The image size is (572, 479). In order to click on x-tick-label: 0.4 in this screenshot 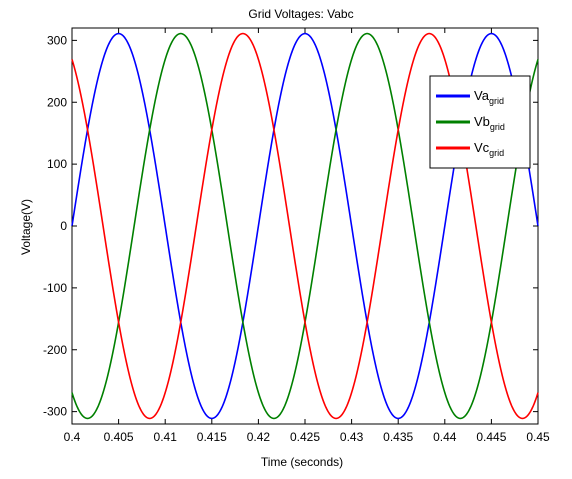, I will do `click(72, 437)`.